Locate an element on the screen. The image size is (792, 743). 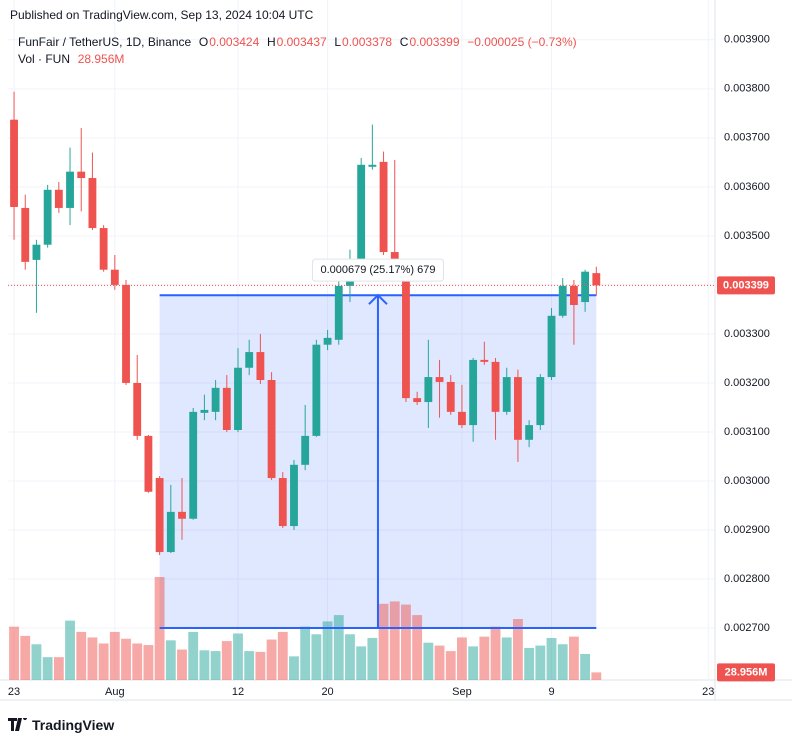
ohlc-label: C is located at coordinates (404, 42).